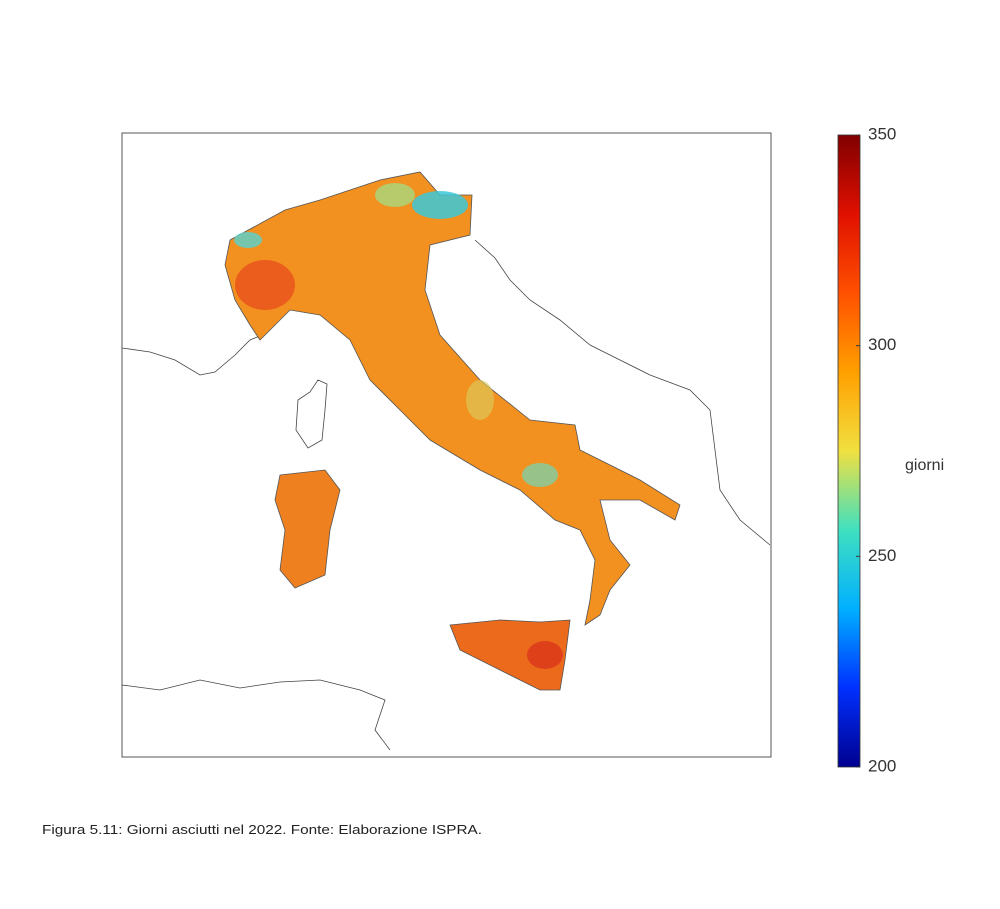 The image size is (1000, 909). What do you see at coordinates (849, 451) in the screenshot?
I see `colorbar` at bounding box center [849, 451].